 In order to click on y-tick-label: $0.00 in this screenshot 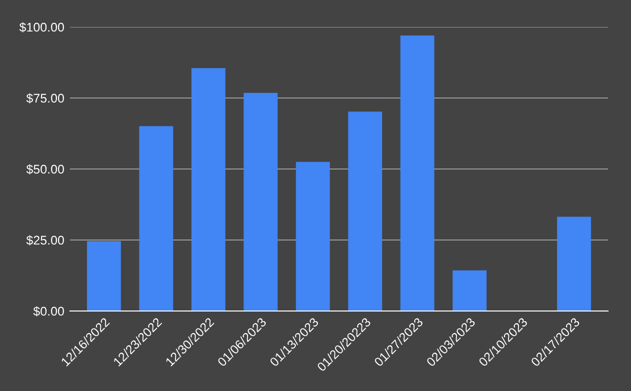, I will do `click(48, 311)`.